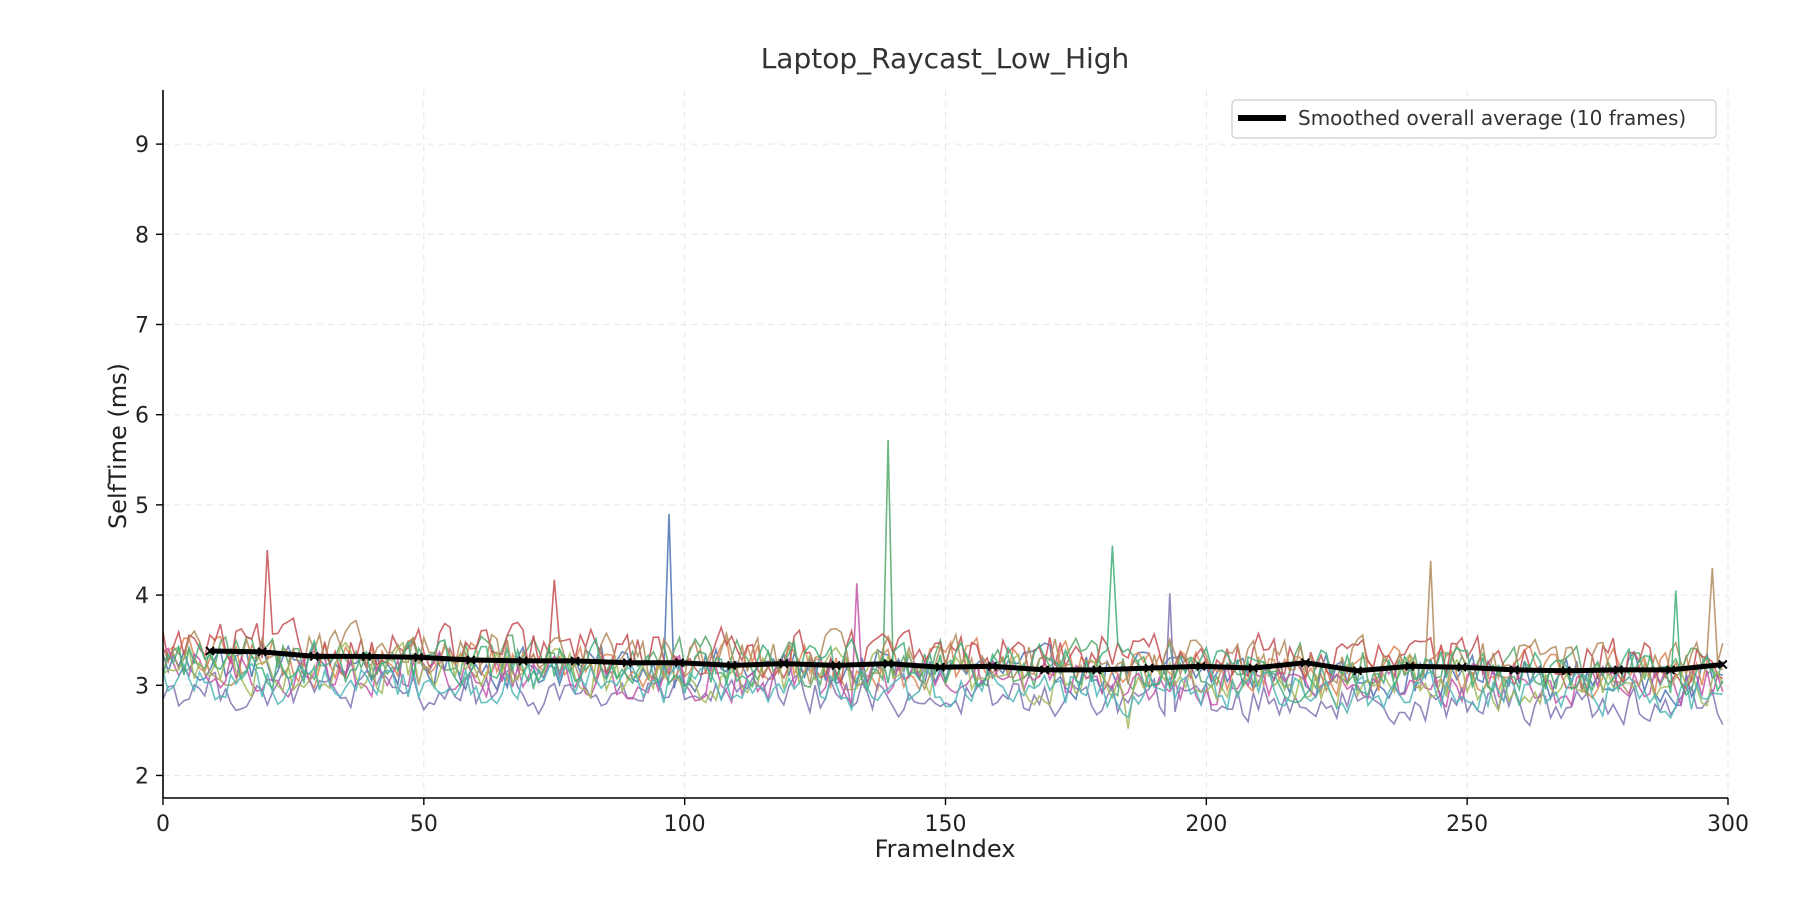  What do you see at coordinates (142, 416) in the screenshot?
I see `y-tick-label: 6` at bounding box center [142, 416].